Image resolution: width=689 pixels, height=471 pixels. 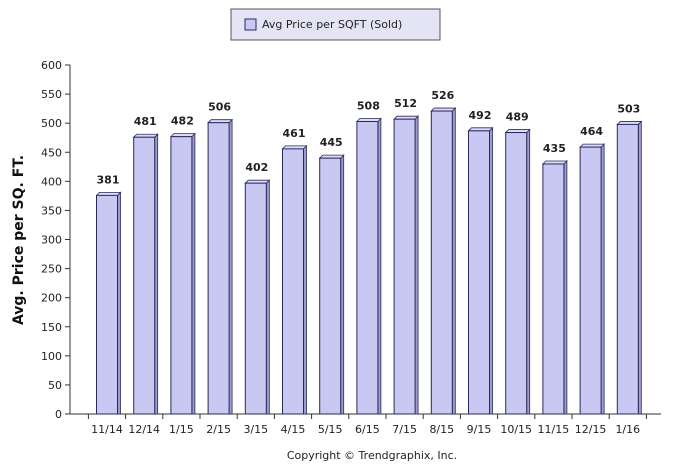 What do you see at coordinates (182, 121) in the screenshot?
I see `data-label: 482` at bounding box center [182, 121].